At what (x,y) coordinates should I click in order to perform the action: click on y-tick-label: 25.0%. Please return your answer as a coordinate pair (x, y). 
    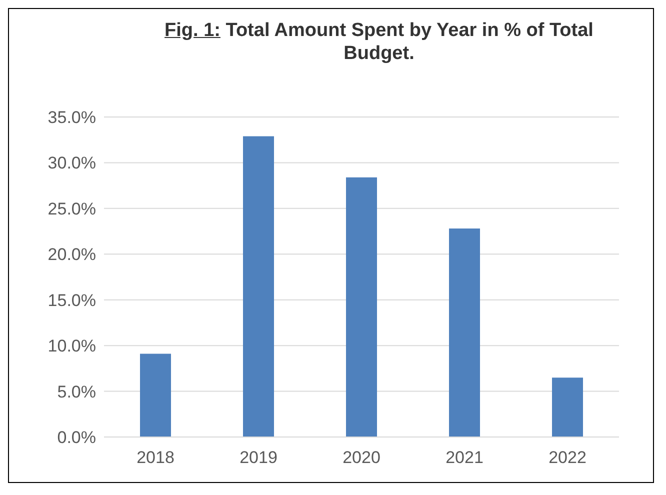
    Looking at the image, I should click on (72, 208).